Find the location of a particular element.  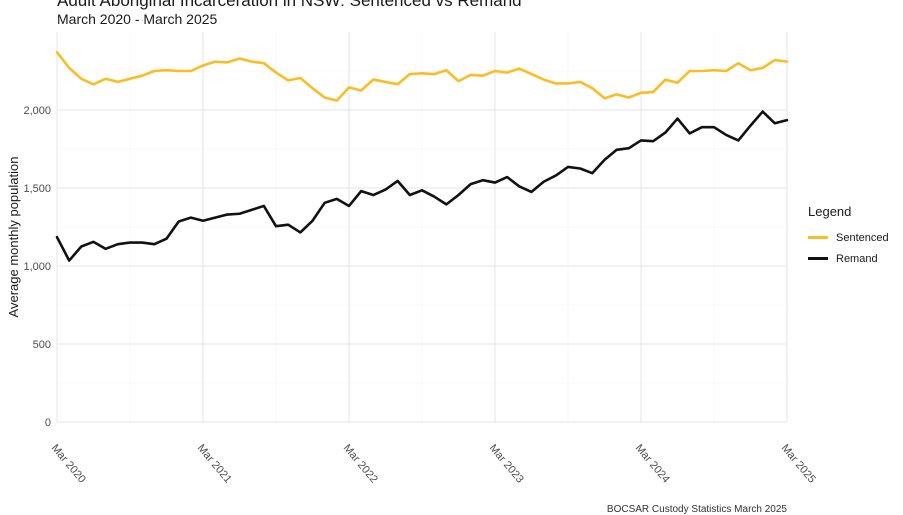

legend-item-remand: Remand is located at coordinates (848, 258).